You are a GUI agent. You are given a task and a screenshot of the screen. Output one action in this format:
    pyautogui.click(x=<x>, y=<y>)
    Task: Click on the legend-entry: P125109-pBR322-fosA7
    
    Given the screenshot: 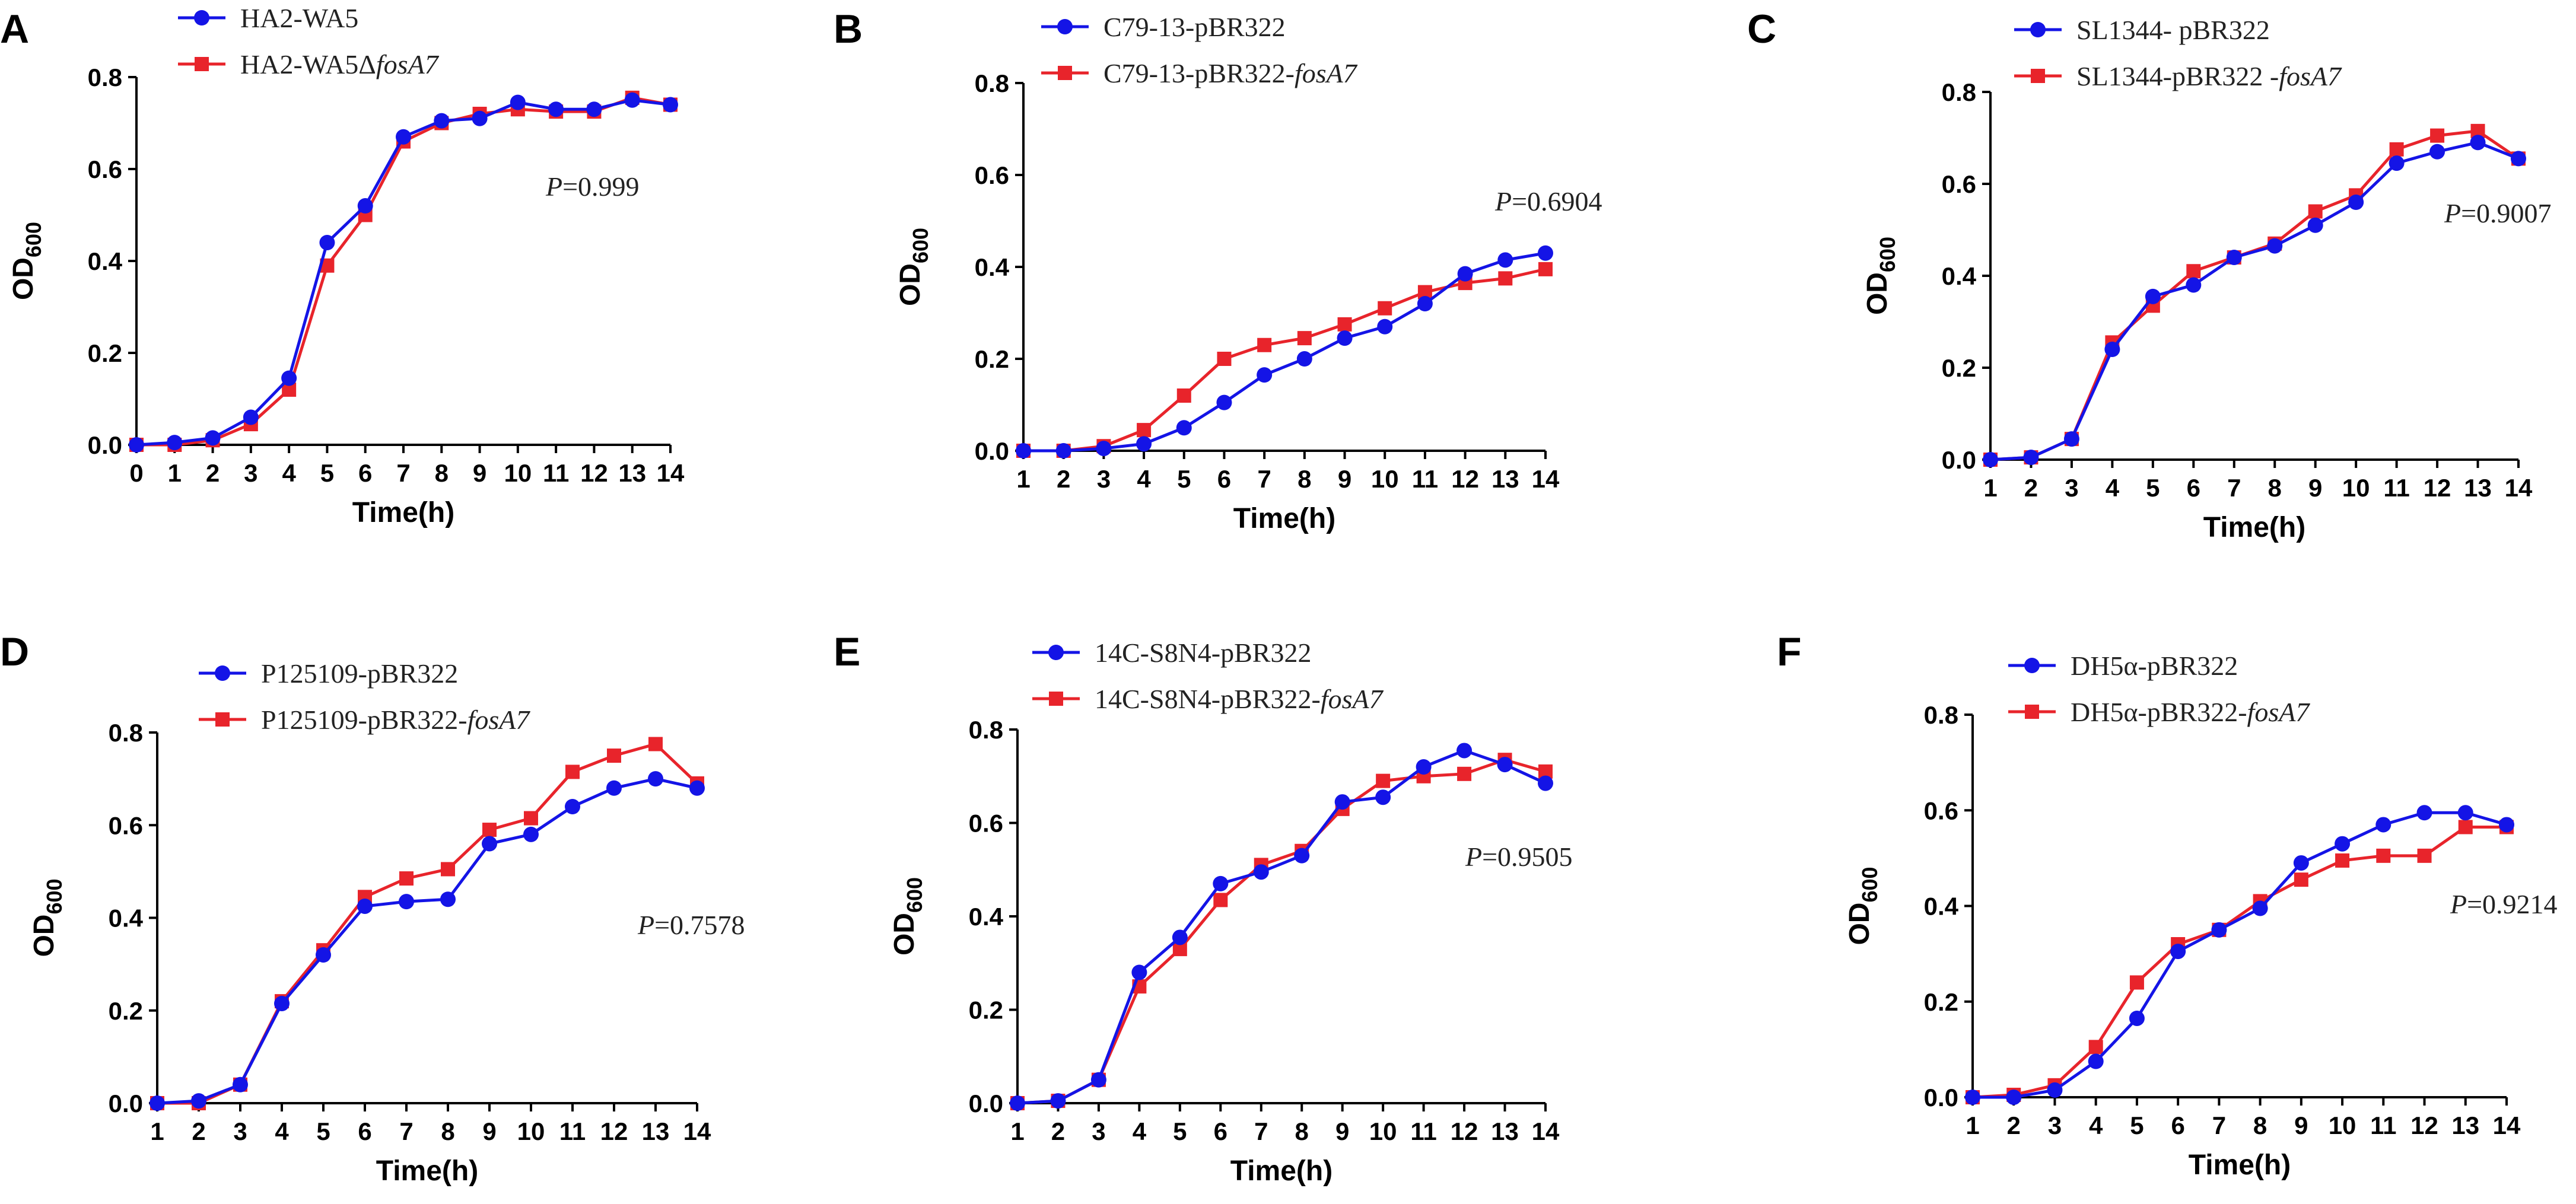 What is the action you would take?
    pyautogui.click(x=364, y=720)
    